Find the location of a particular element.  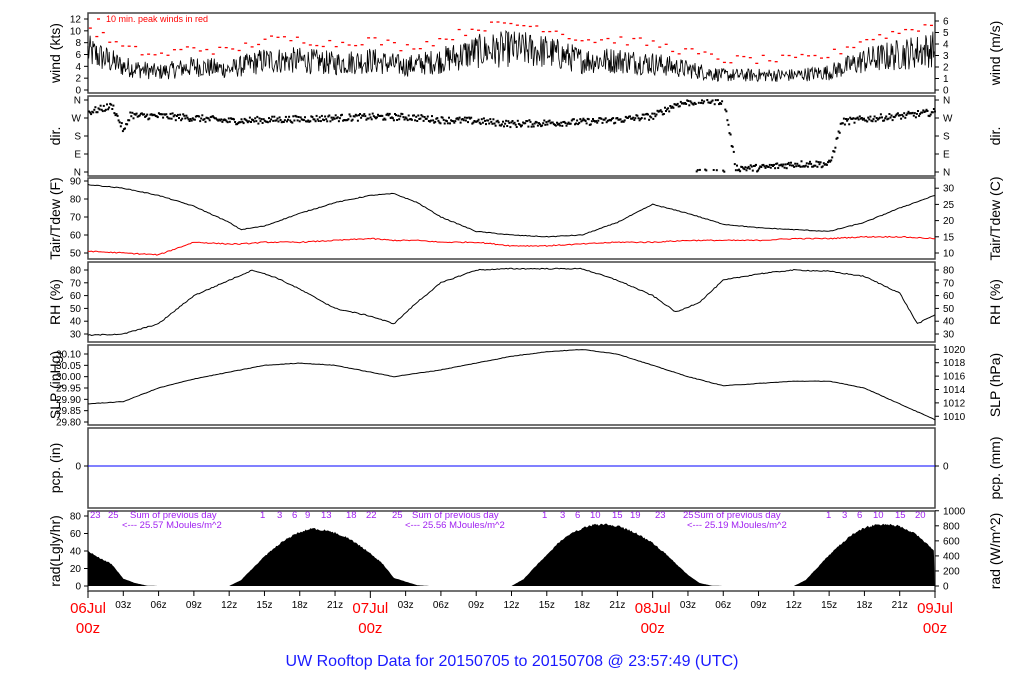

time-tick-label: 09z is located at coordinates (194, 605).